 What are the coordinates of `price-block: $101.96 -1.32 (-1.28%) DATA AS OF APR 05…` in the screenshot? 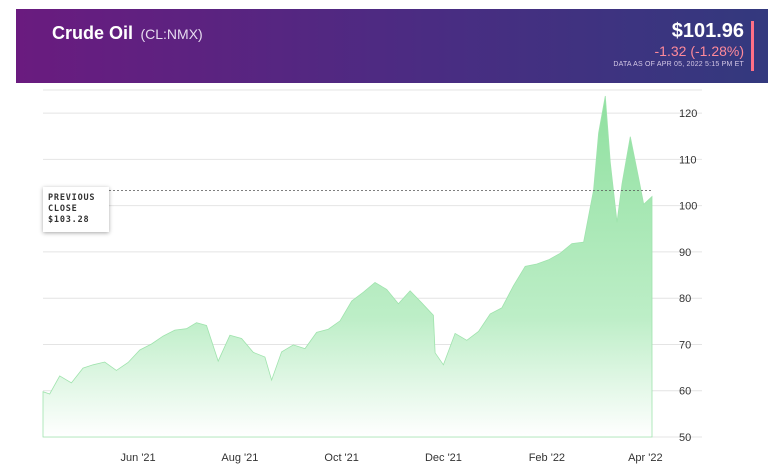 It's located at (678, 44).